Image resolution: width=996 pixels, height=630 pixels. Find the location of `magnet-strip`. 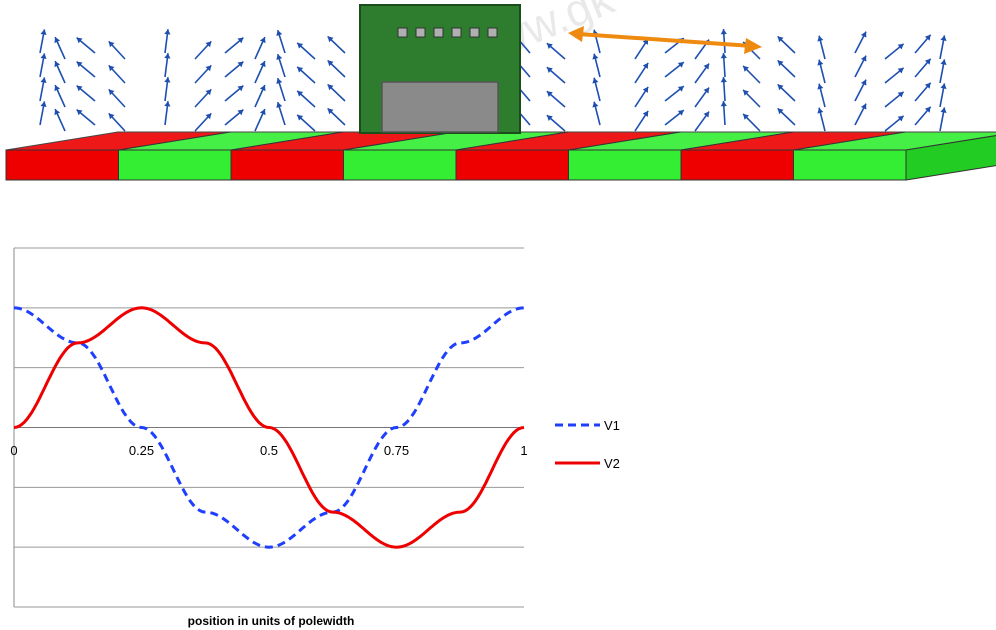

magnet-strip is located at coordinates (500, 156).